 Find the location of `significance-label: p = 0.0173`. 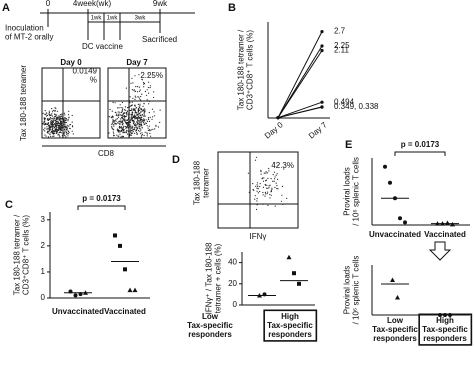

significance-label: p = 0.0173 is located at coordinates (101, 198).